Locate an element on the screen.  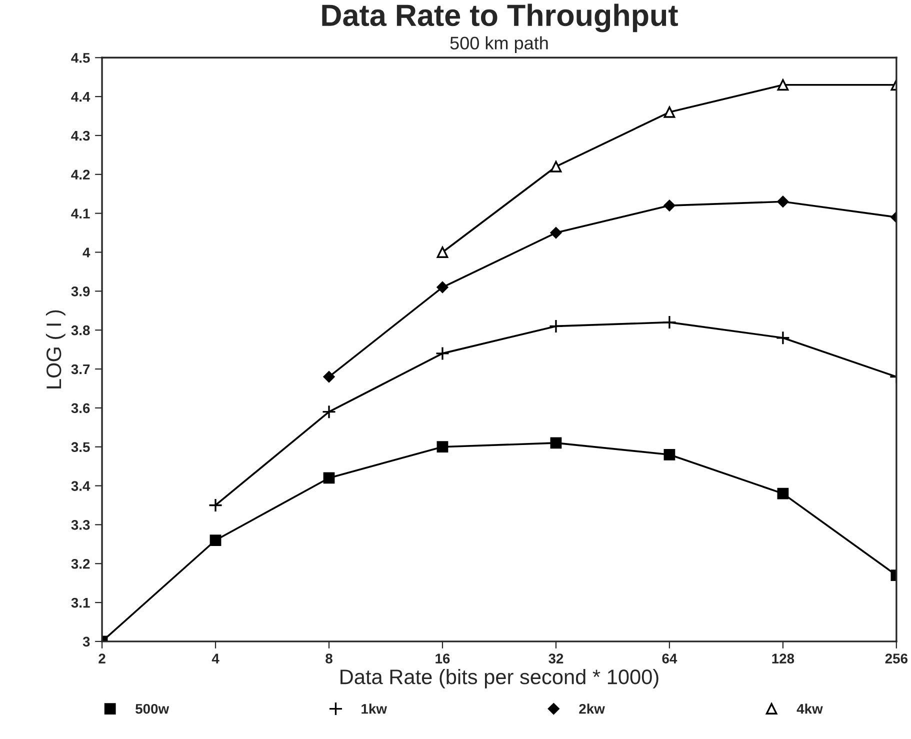
y-tick-label: 3.5 is located at coordinates (80, 447).